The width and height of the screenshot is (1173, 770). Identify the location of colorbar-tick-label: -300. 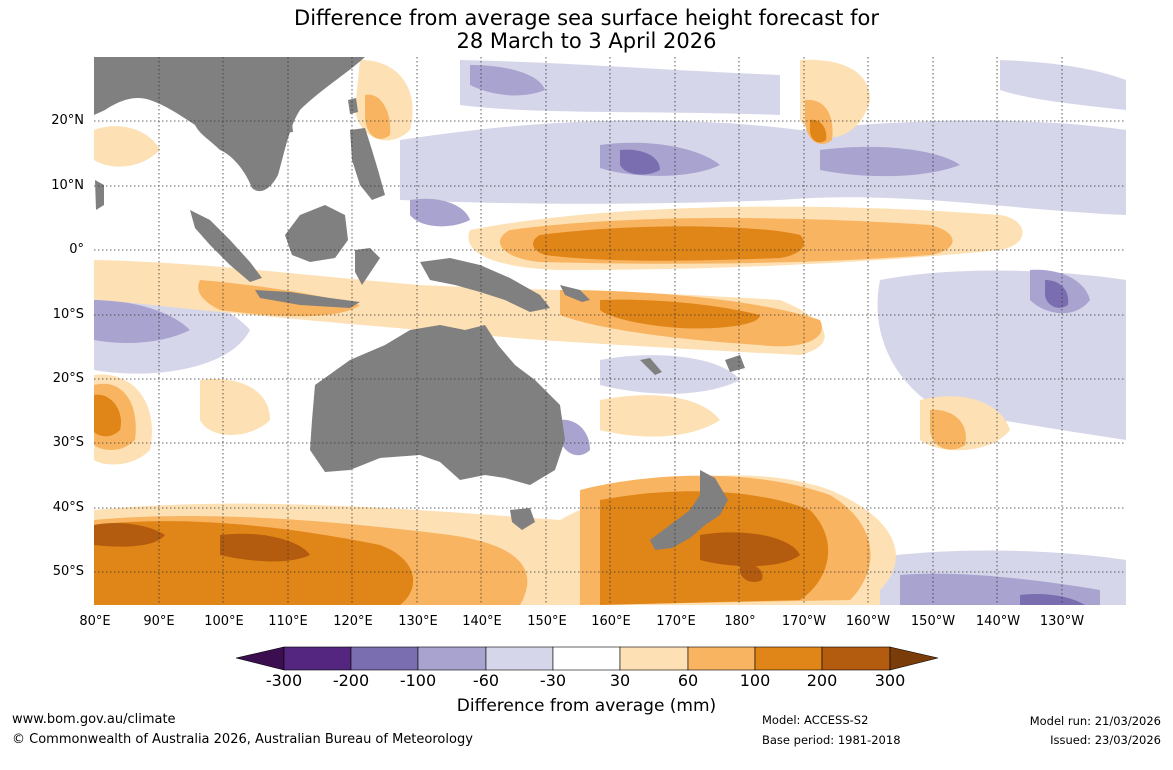
(284, 680).